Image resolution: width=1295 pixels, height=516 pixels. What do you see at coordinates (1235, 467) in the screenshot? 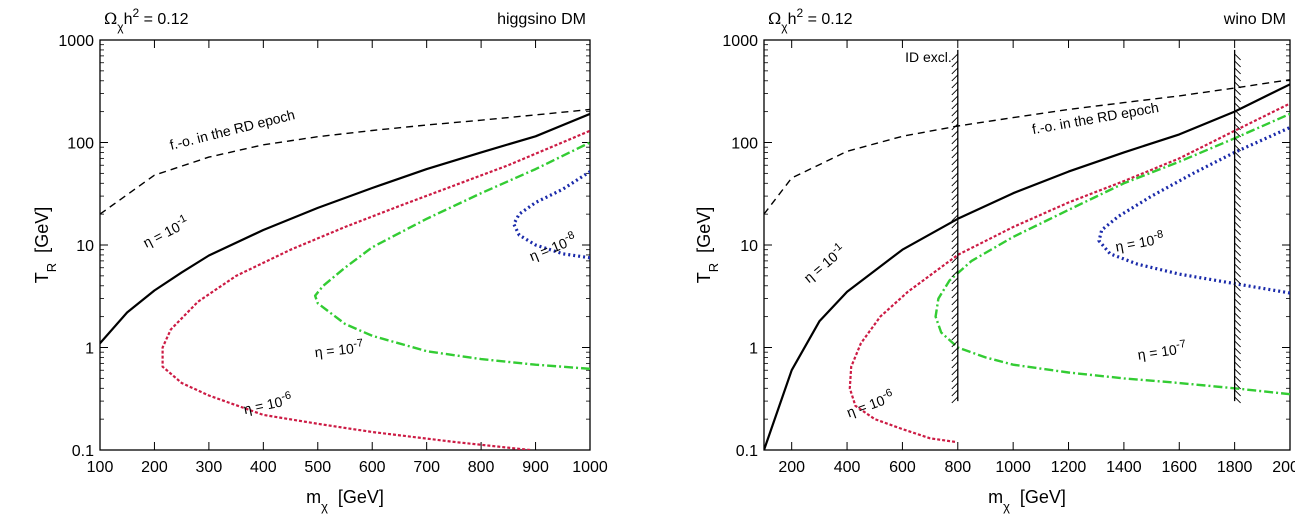
I see `x-tick-label: 1800` at bounding box center [1235, 467].